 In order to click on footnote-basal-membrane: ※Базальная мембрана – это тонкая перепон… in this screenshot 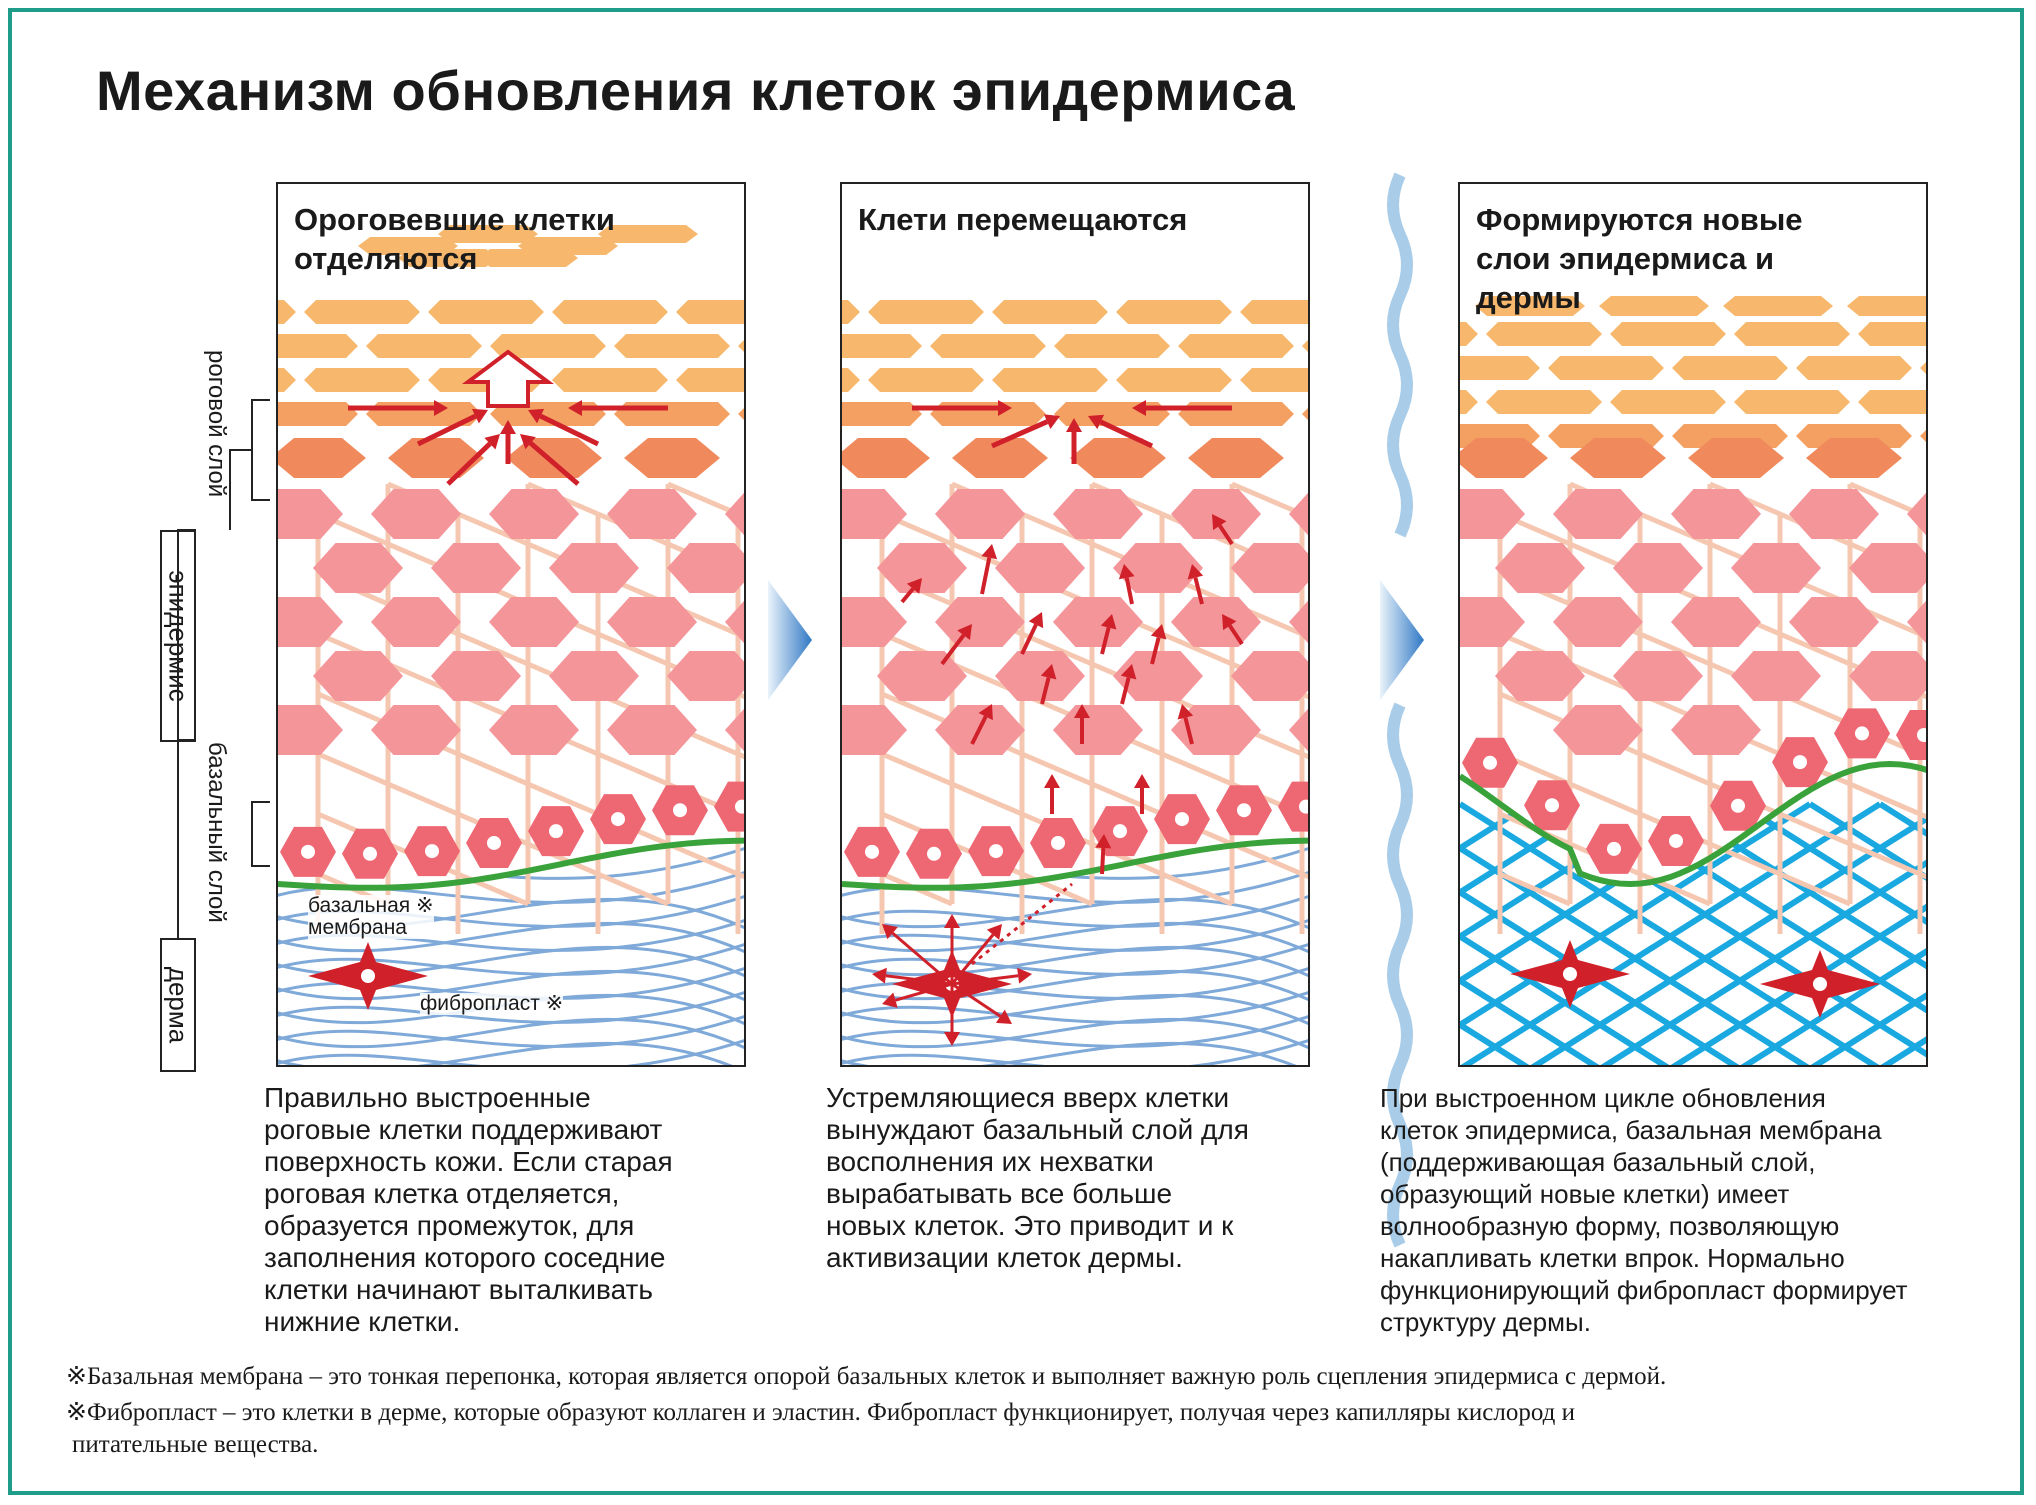, I will do `click(866, 1376)`.